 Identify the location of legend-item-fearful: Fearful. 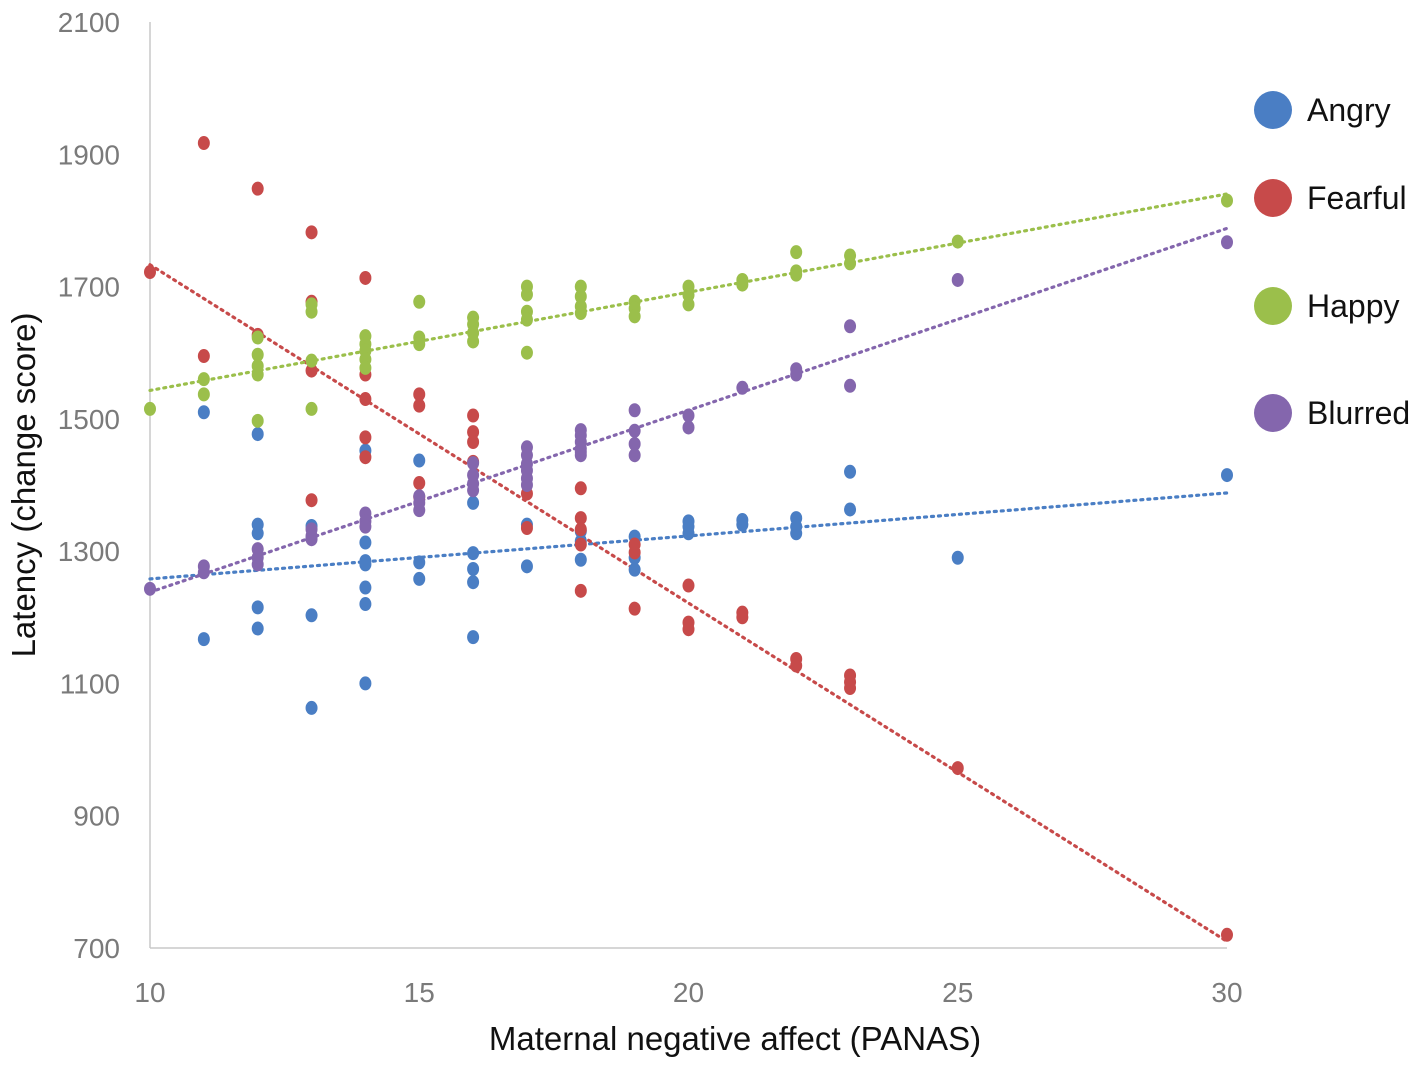
(1330, 198).